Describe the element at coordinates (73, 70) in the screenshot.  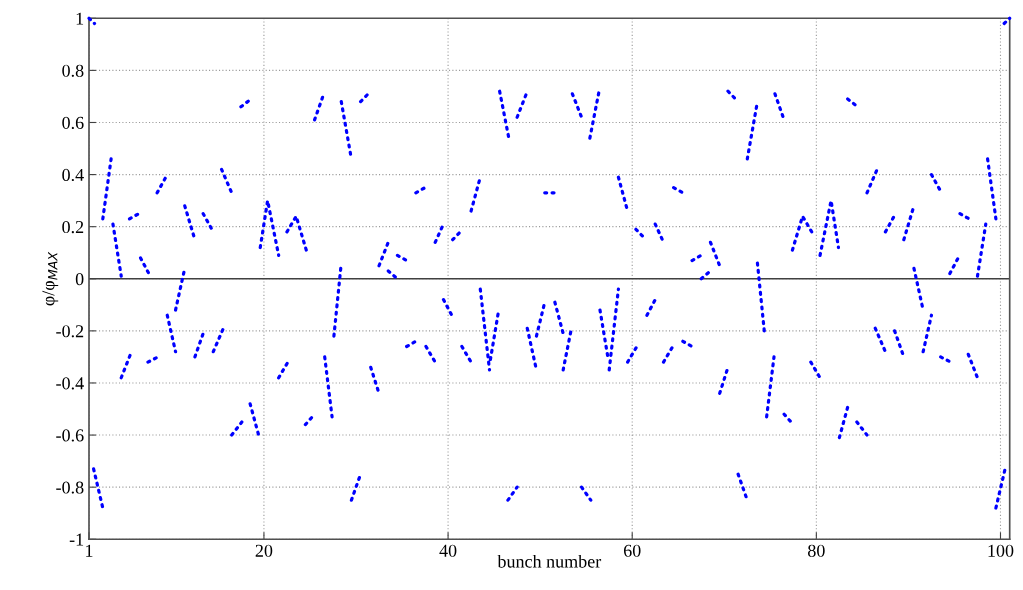
I see `y-tick-label: 0.8` at that location.